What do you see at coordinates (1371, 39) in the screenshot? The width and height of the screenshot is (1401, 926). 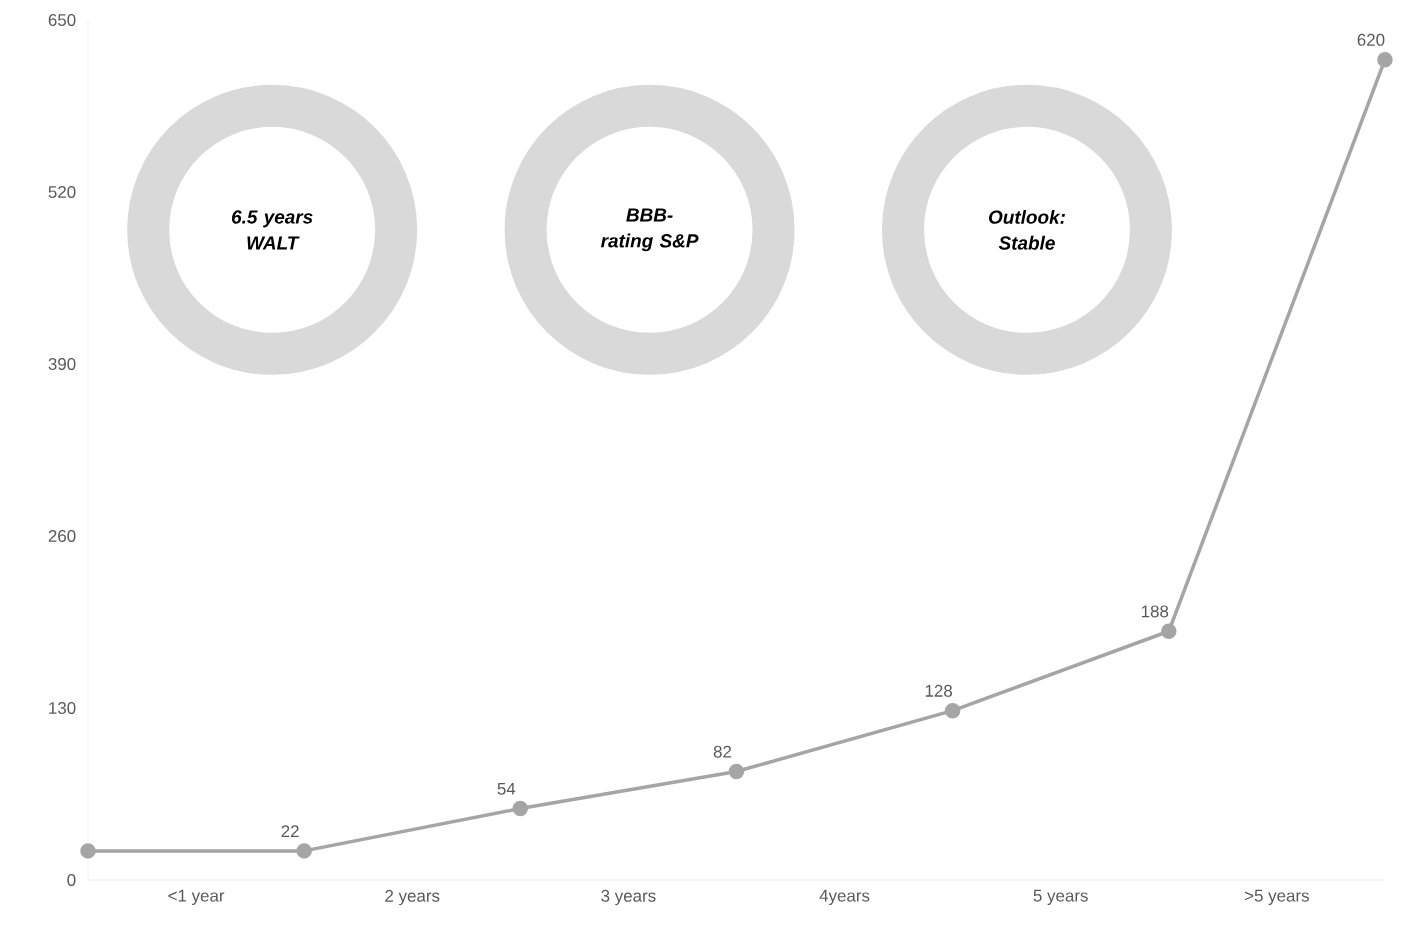 I see `data-label: 620` at bounding box center [1371, 39].